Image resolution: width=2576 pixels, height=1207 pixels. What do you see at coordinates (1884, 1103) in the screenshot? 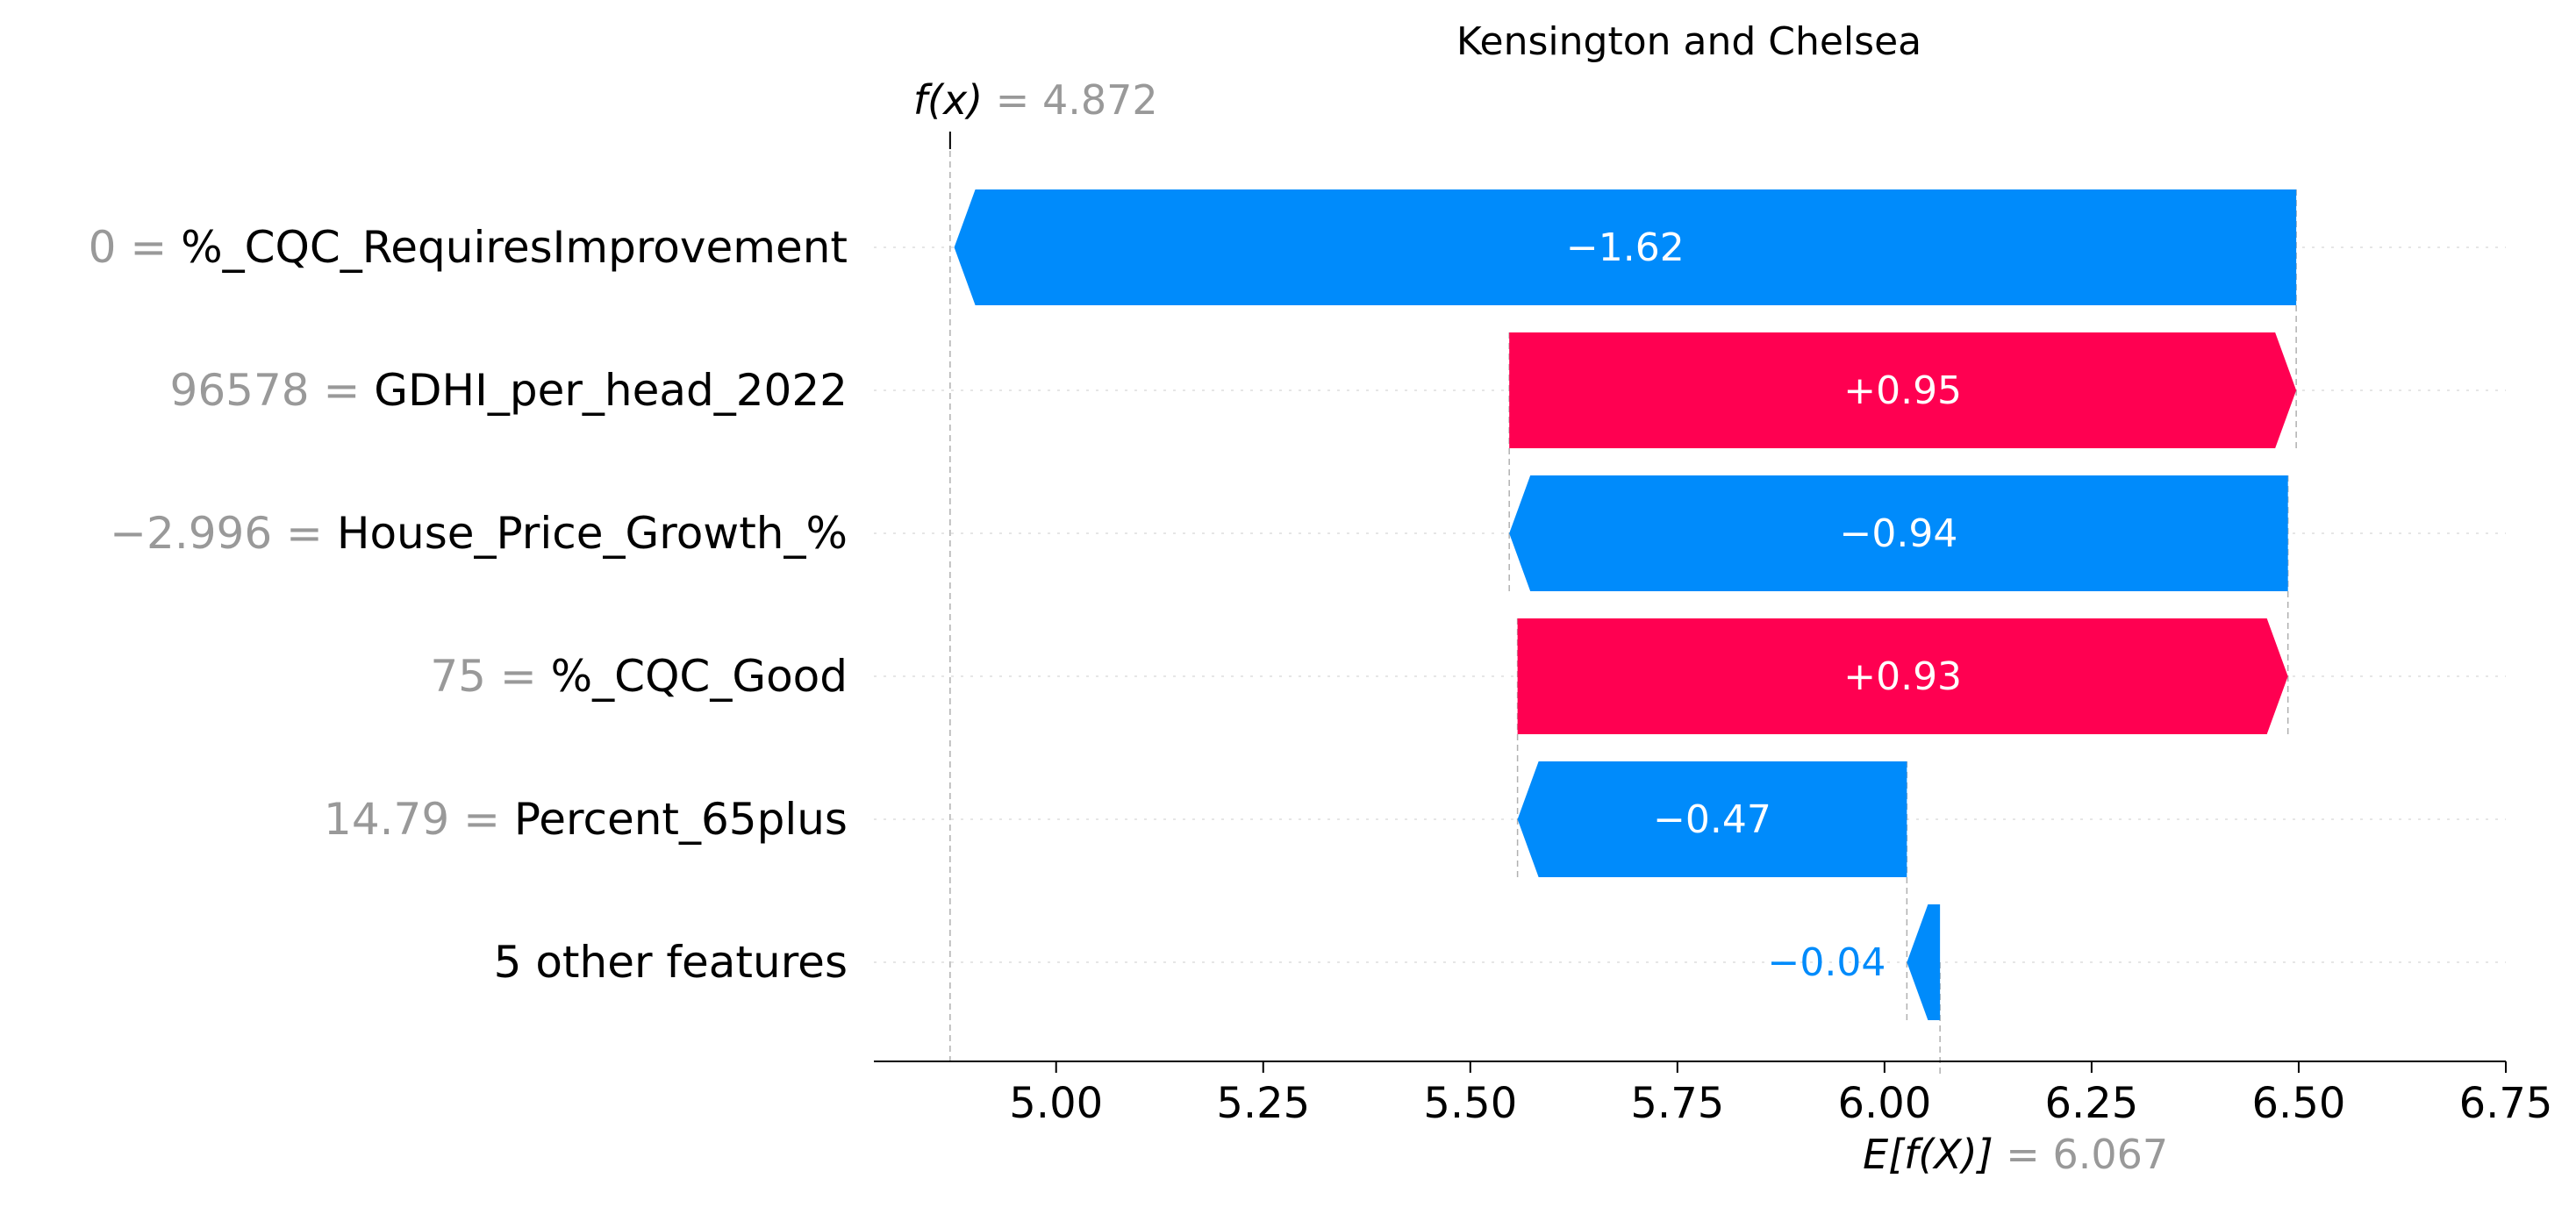
I see `x-tick-label: 6.00` at bounding box center [1884, 1103].